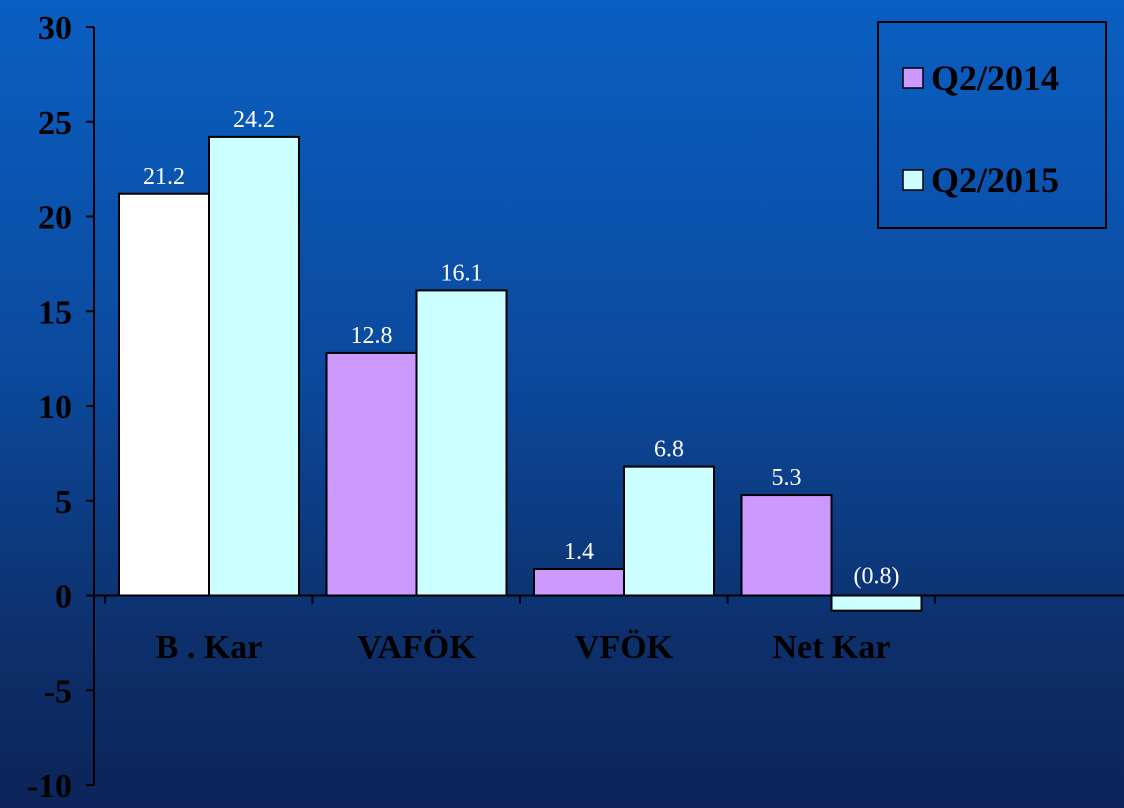 This screenshot has height=808, width=1124. What do you see at coordinates (787, 478) in the screenshot?
I see `data-label: 5.3` at bounding box center [787, 478].